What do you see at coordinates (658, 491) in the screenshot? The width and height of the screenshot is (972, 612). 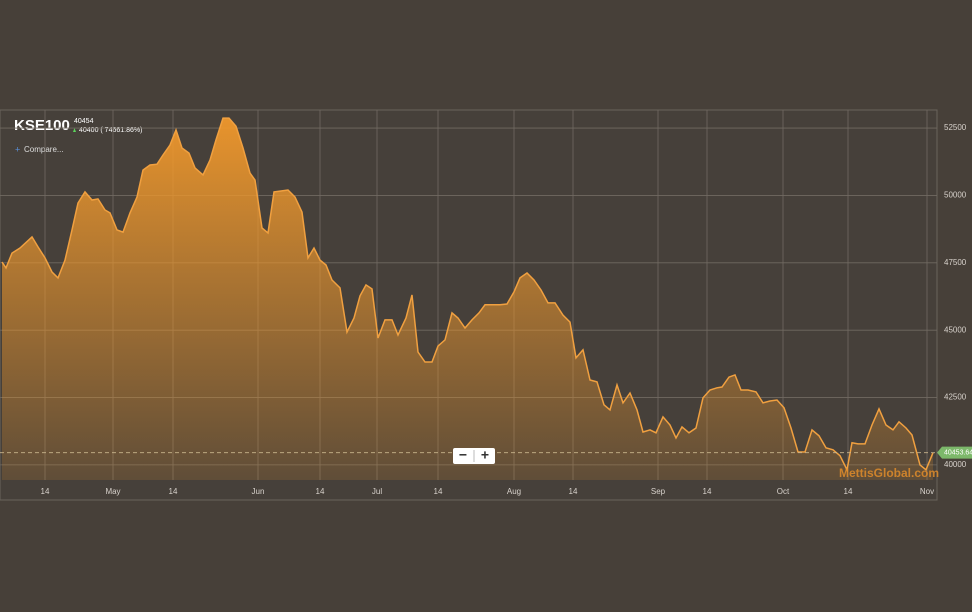 I see `x-tick-label: Sep` at bounding box center [658, 491].